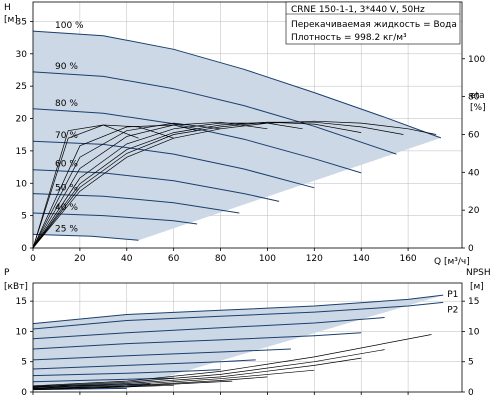 This screenshot has width=500, height=400. I want to click on eta-tick-label: 80, so click(474, 98).